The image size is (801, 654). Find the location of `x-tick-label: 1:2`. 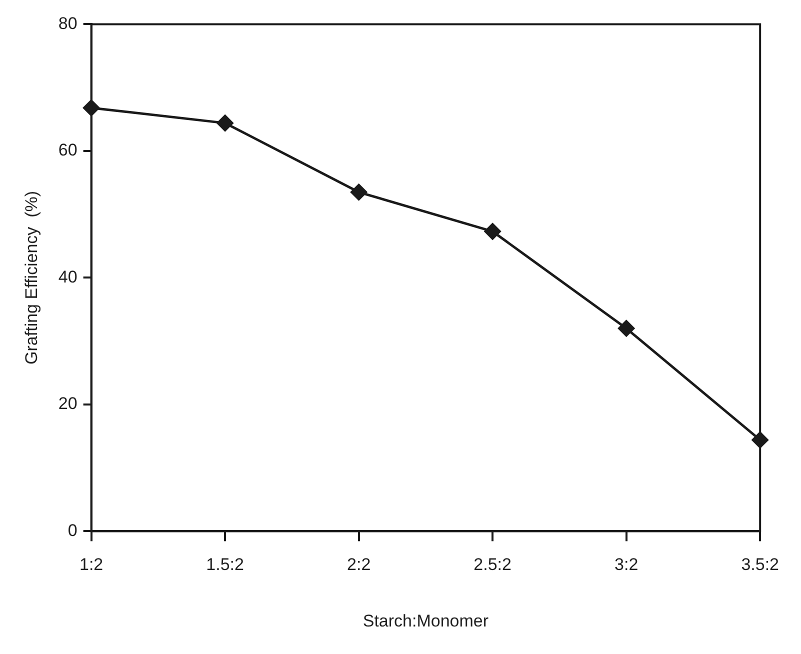

x-tick-label: 1:2 is located at coordinates (91, 564).